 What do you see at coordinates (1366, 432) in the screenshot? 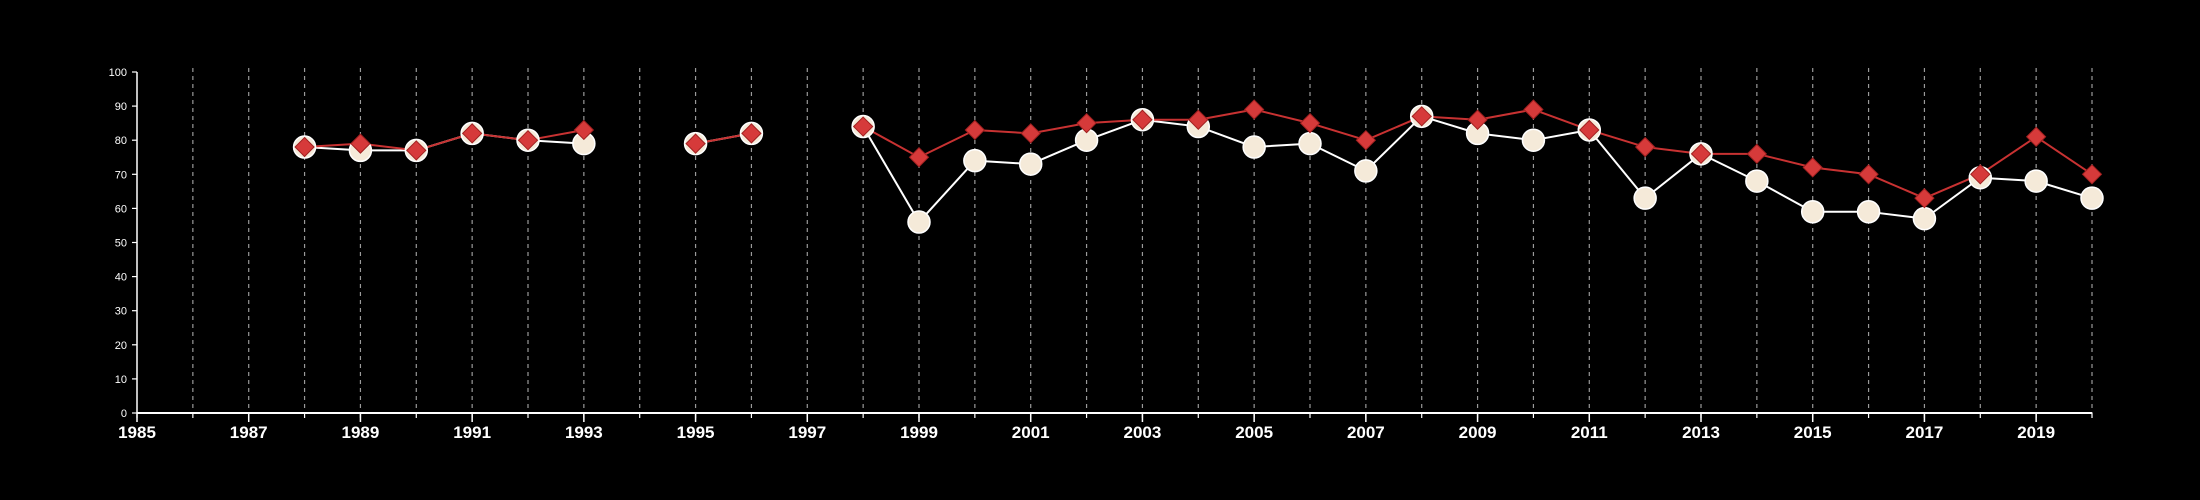
I see `x-tick-label-2007: 2007` at bounding box center [1366, 432].